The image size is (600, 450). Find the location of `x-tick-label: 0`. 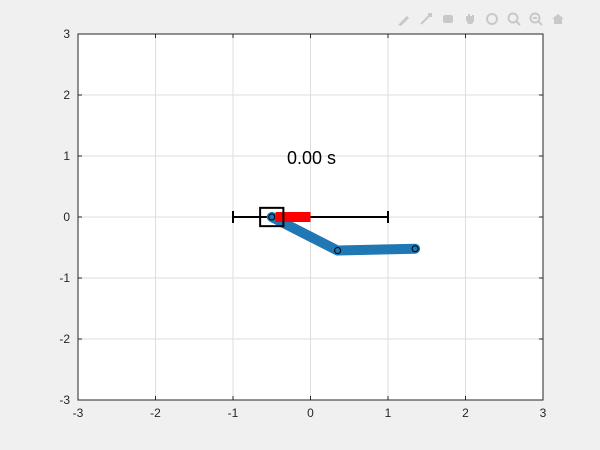

x-tick-label: 0 is located at coordinates (310, 413).